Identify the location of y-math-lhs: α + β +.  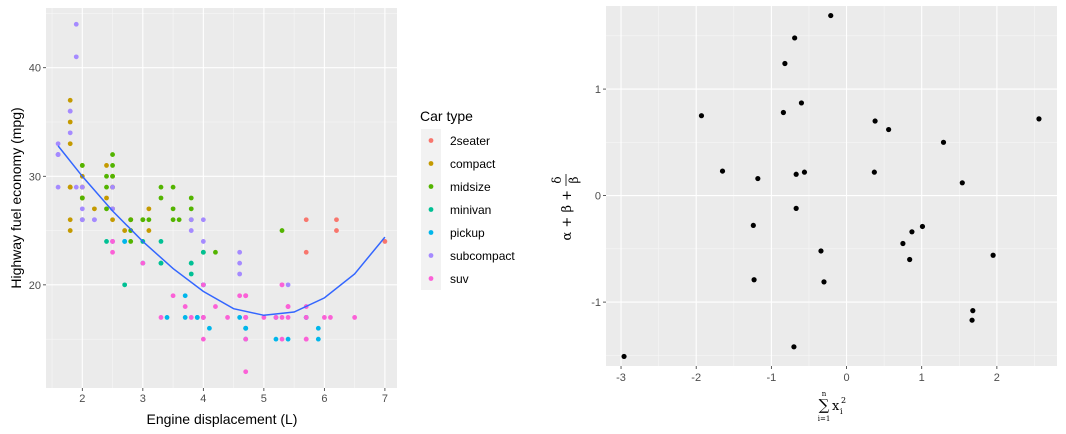
(567, 215).